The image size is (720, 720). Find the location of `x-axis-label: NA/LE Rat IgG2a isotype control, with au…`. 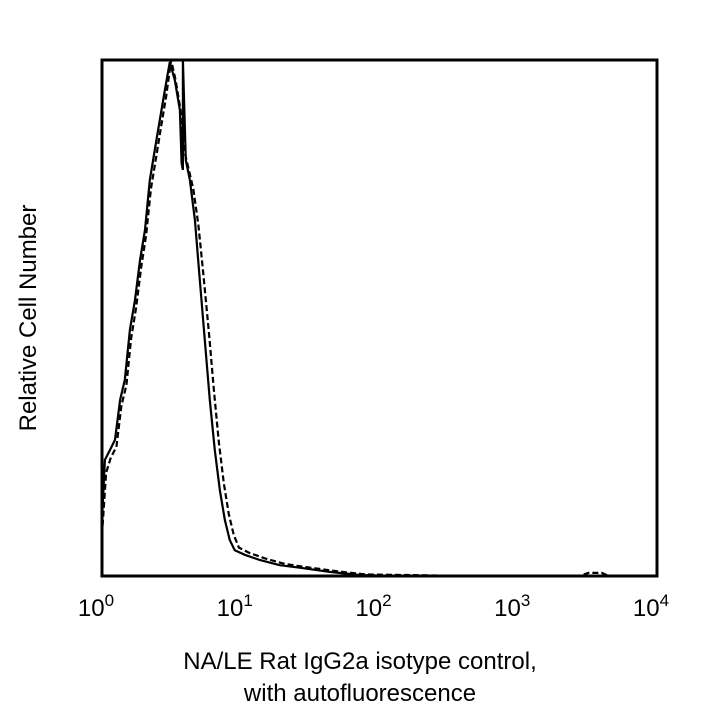

x-axis-label: NA/LE Rat IgG2a isotype control, with au… is located at coordinates (360, 678).